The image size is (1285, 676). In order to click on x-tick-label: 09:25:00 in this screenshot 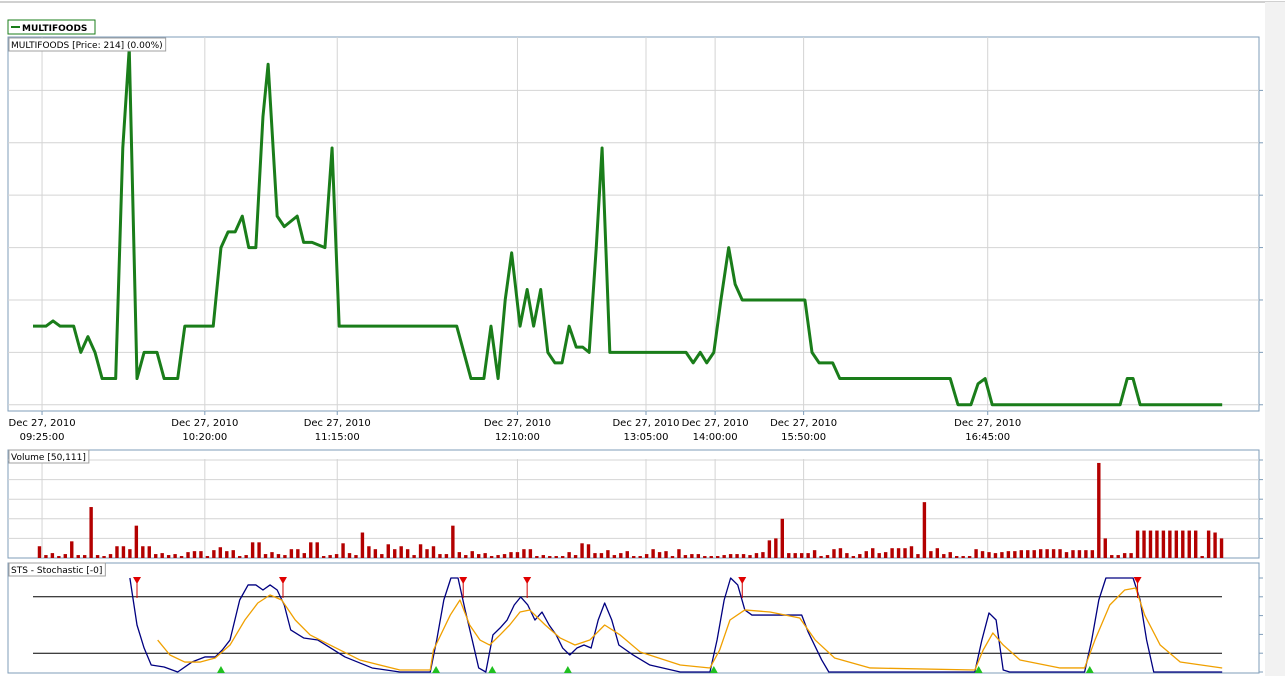, I will do `click(42, 437)`.